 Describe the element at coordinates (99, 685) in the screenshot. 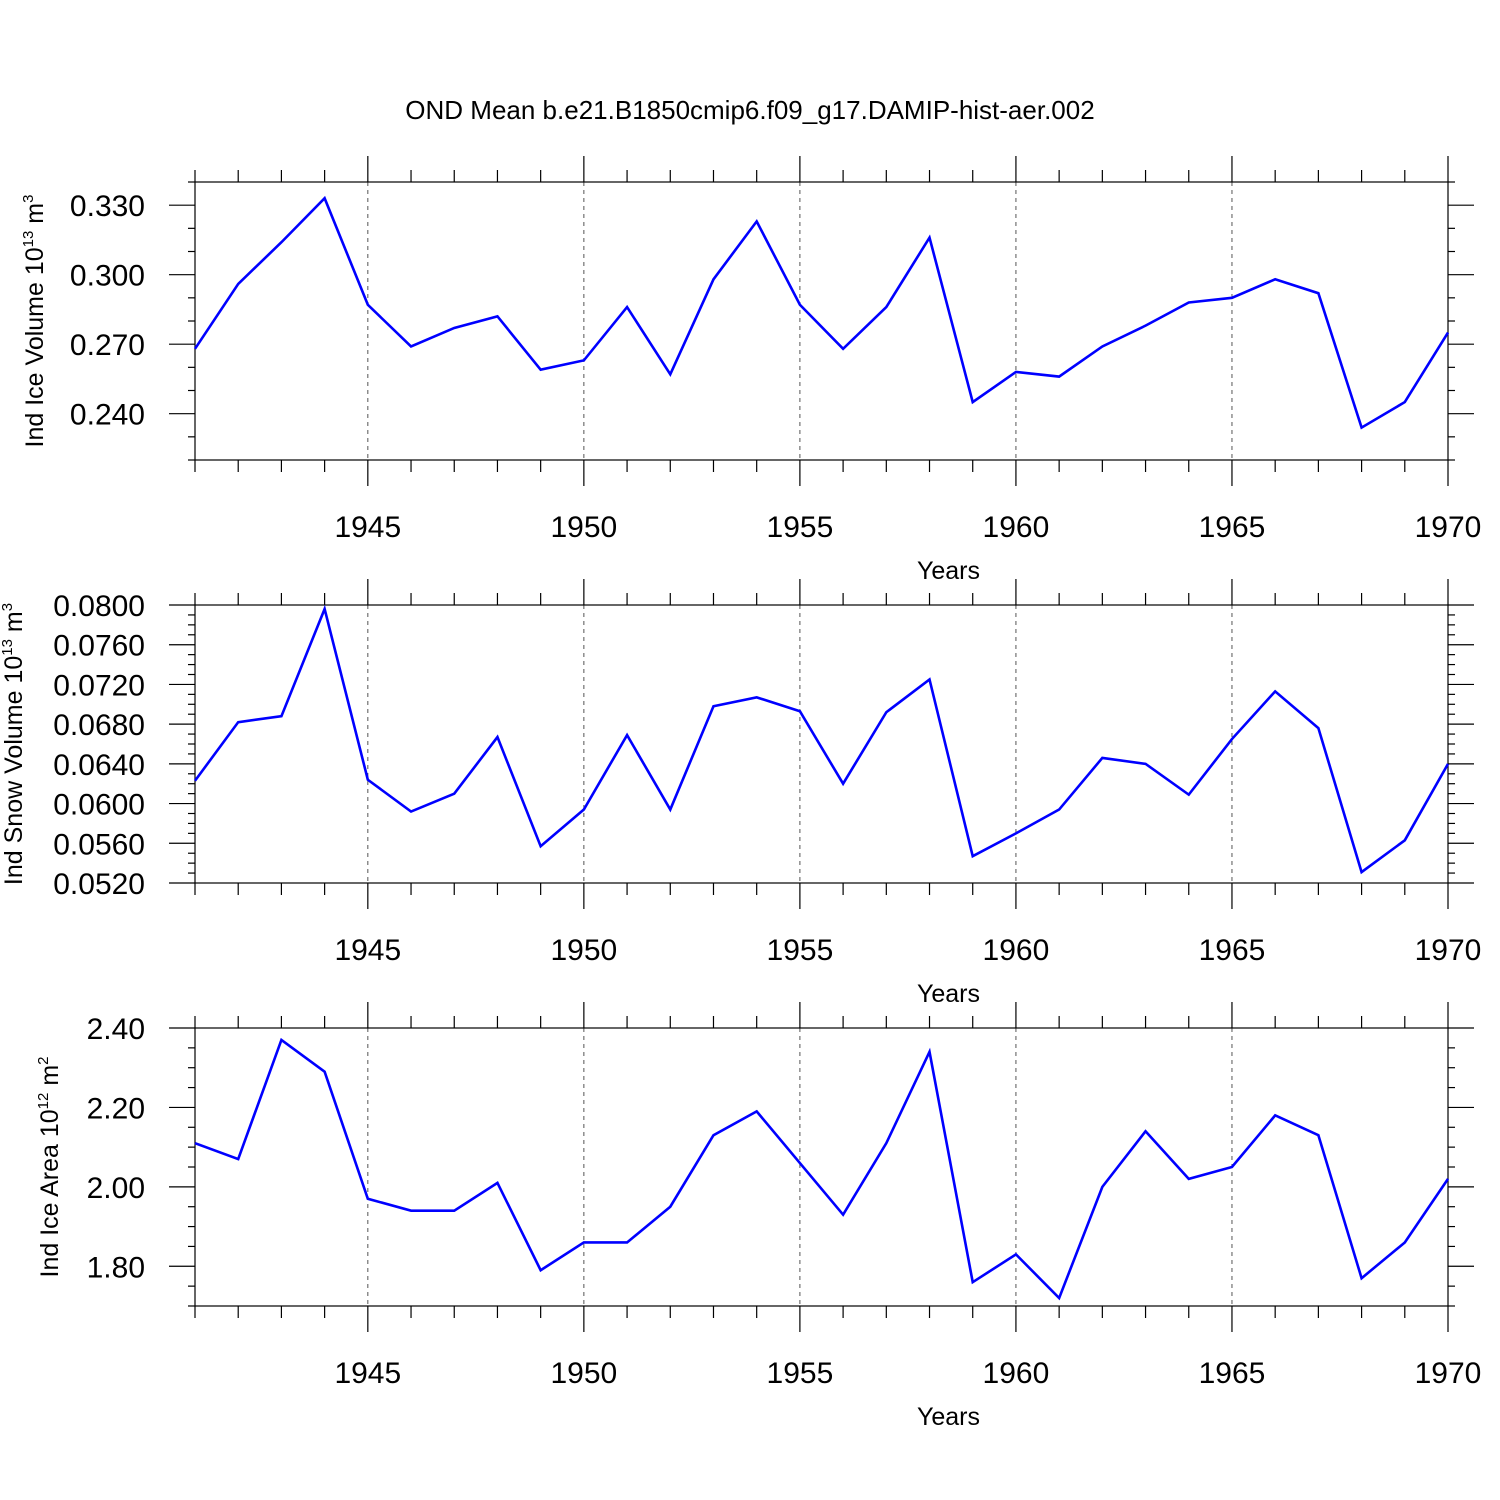

I see `y-tick-label: 0.0720` at that location.